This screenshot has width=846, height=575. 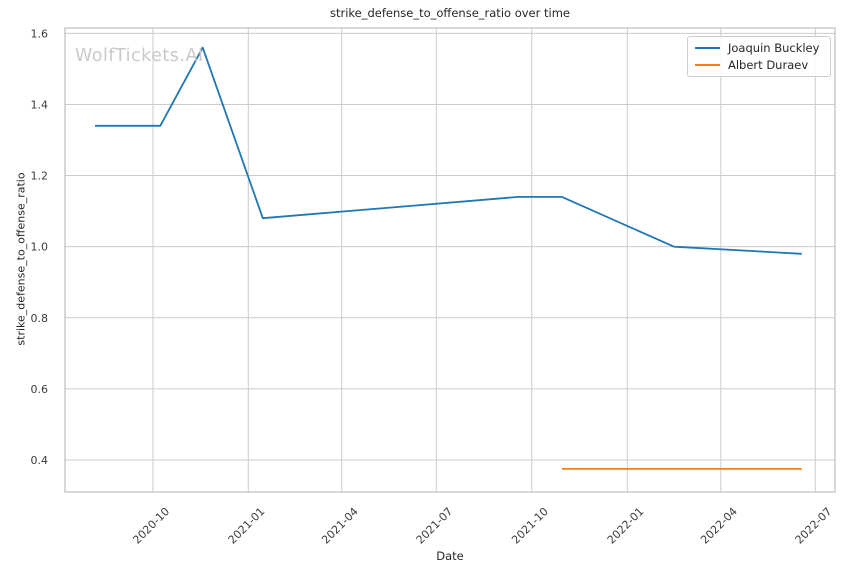 I want to click on y-tick-label: 0.8, so click(x=40, y=318).